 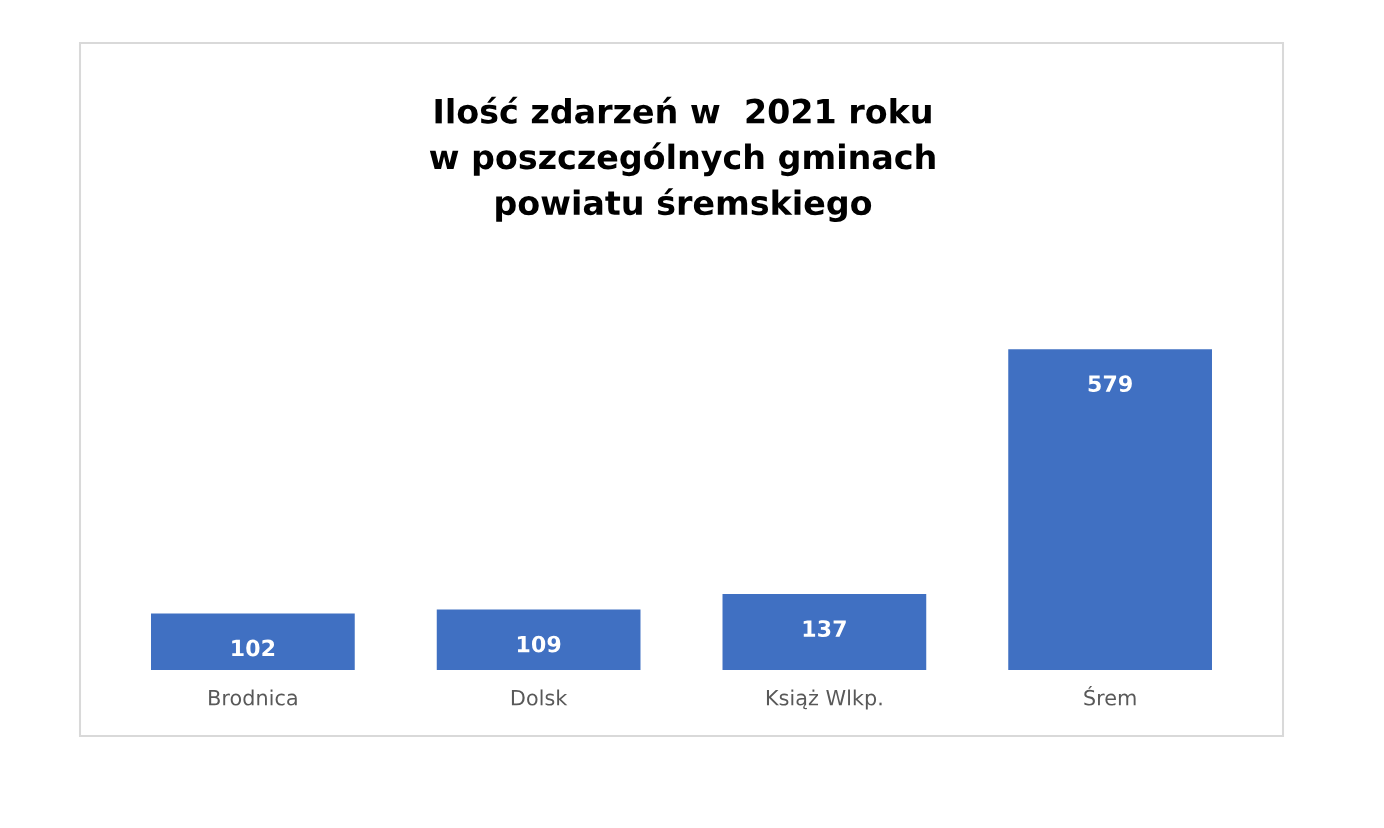 What do you see at coordinates (824, 628) in the screenshot?
I see `data-label: 137` at bounding box center [824, 628].